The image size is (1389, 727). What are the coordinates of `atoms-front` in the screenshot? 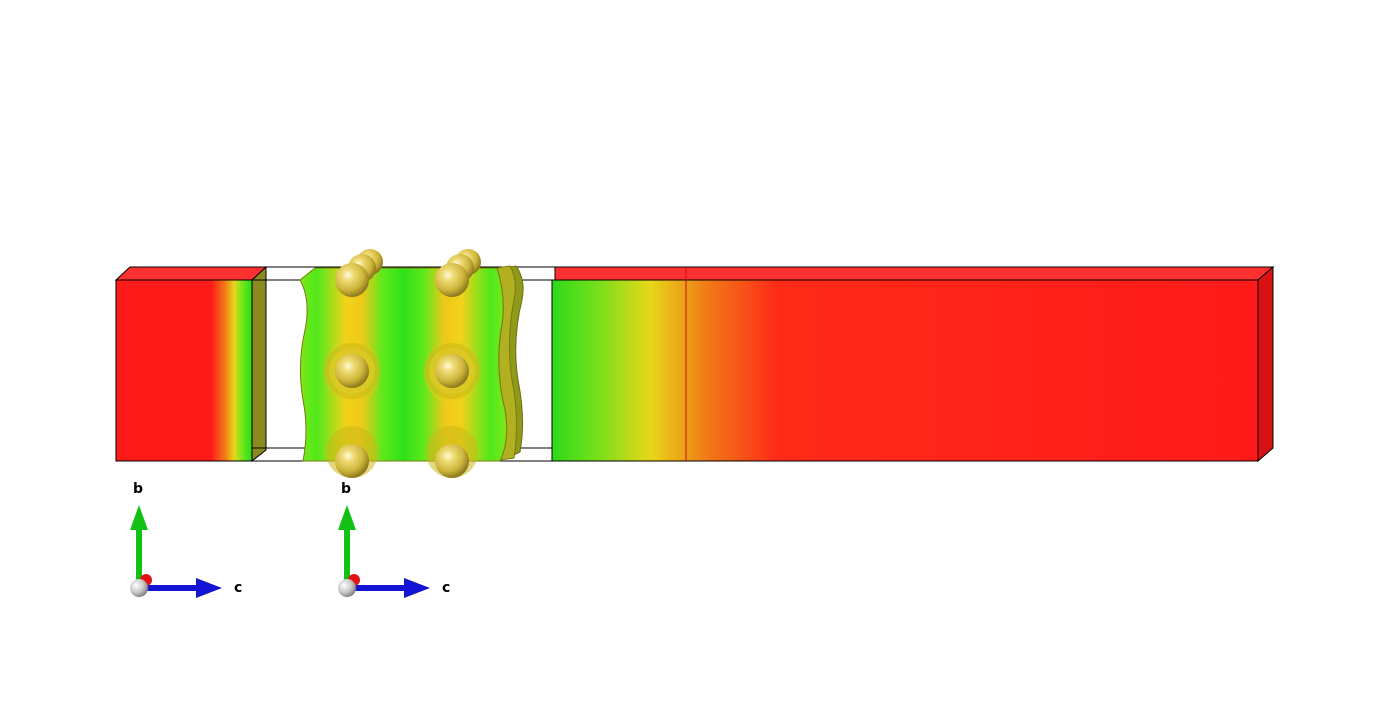 It's located at (402, 370).